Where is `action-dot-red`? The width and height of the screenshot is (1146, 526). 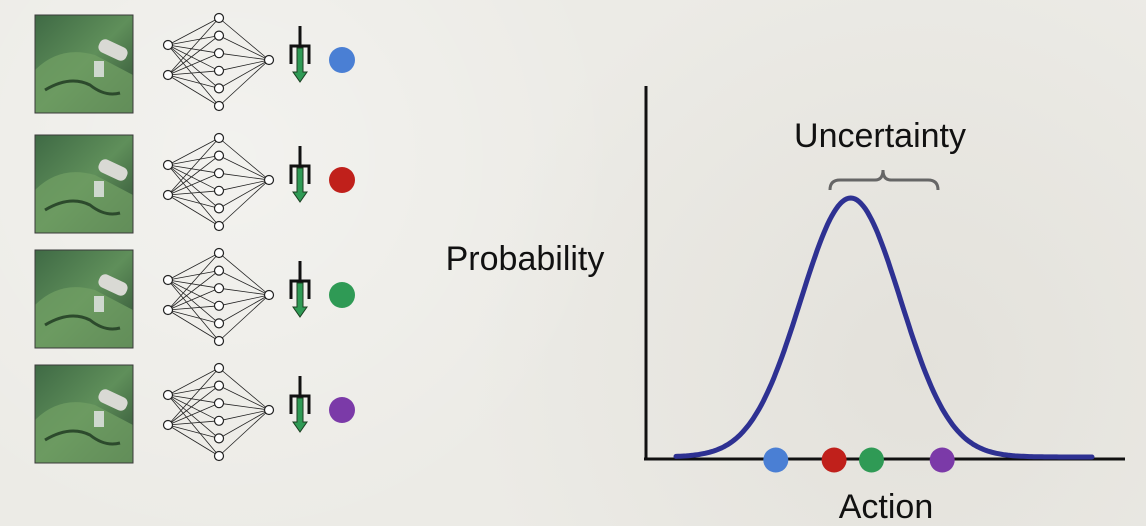
action-dot-red is located at coordinates (342, 180).